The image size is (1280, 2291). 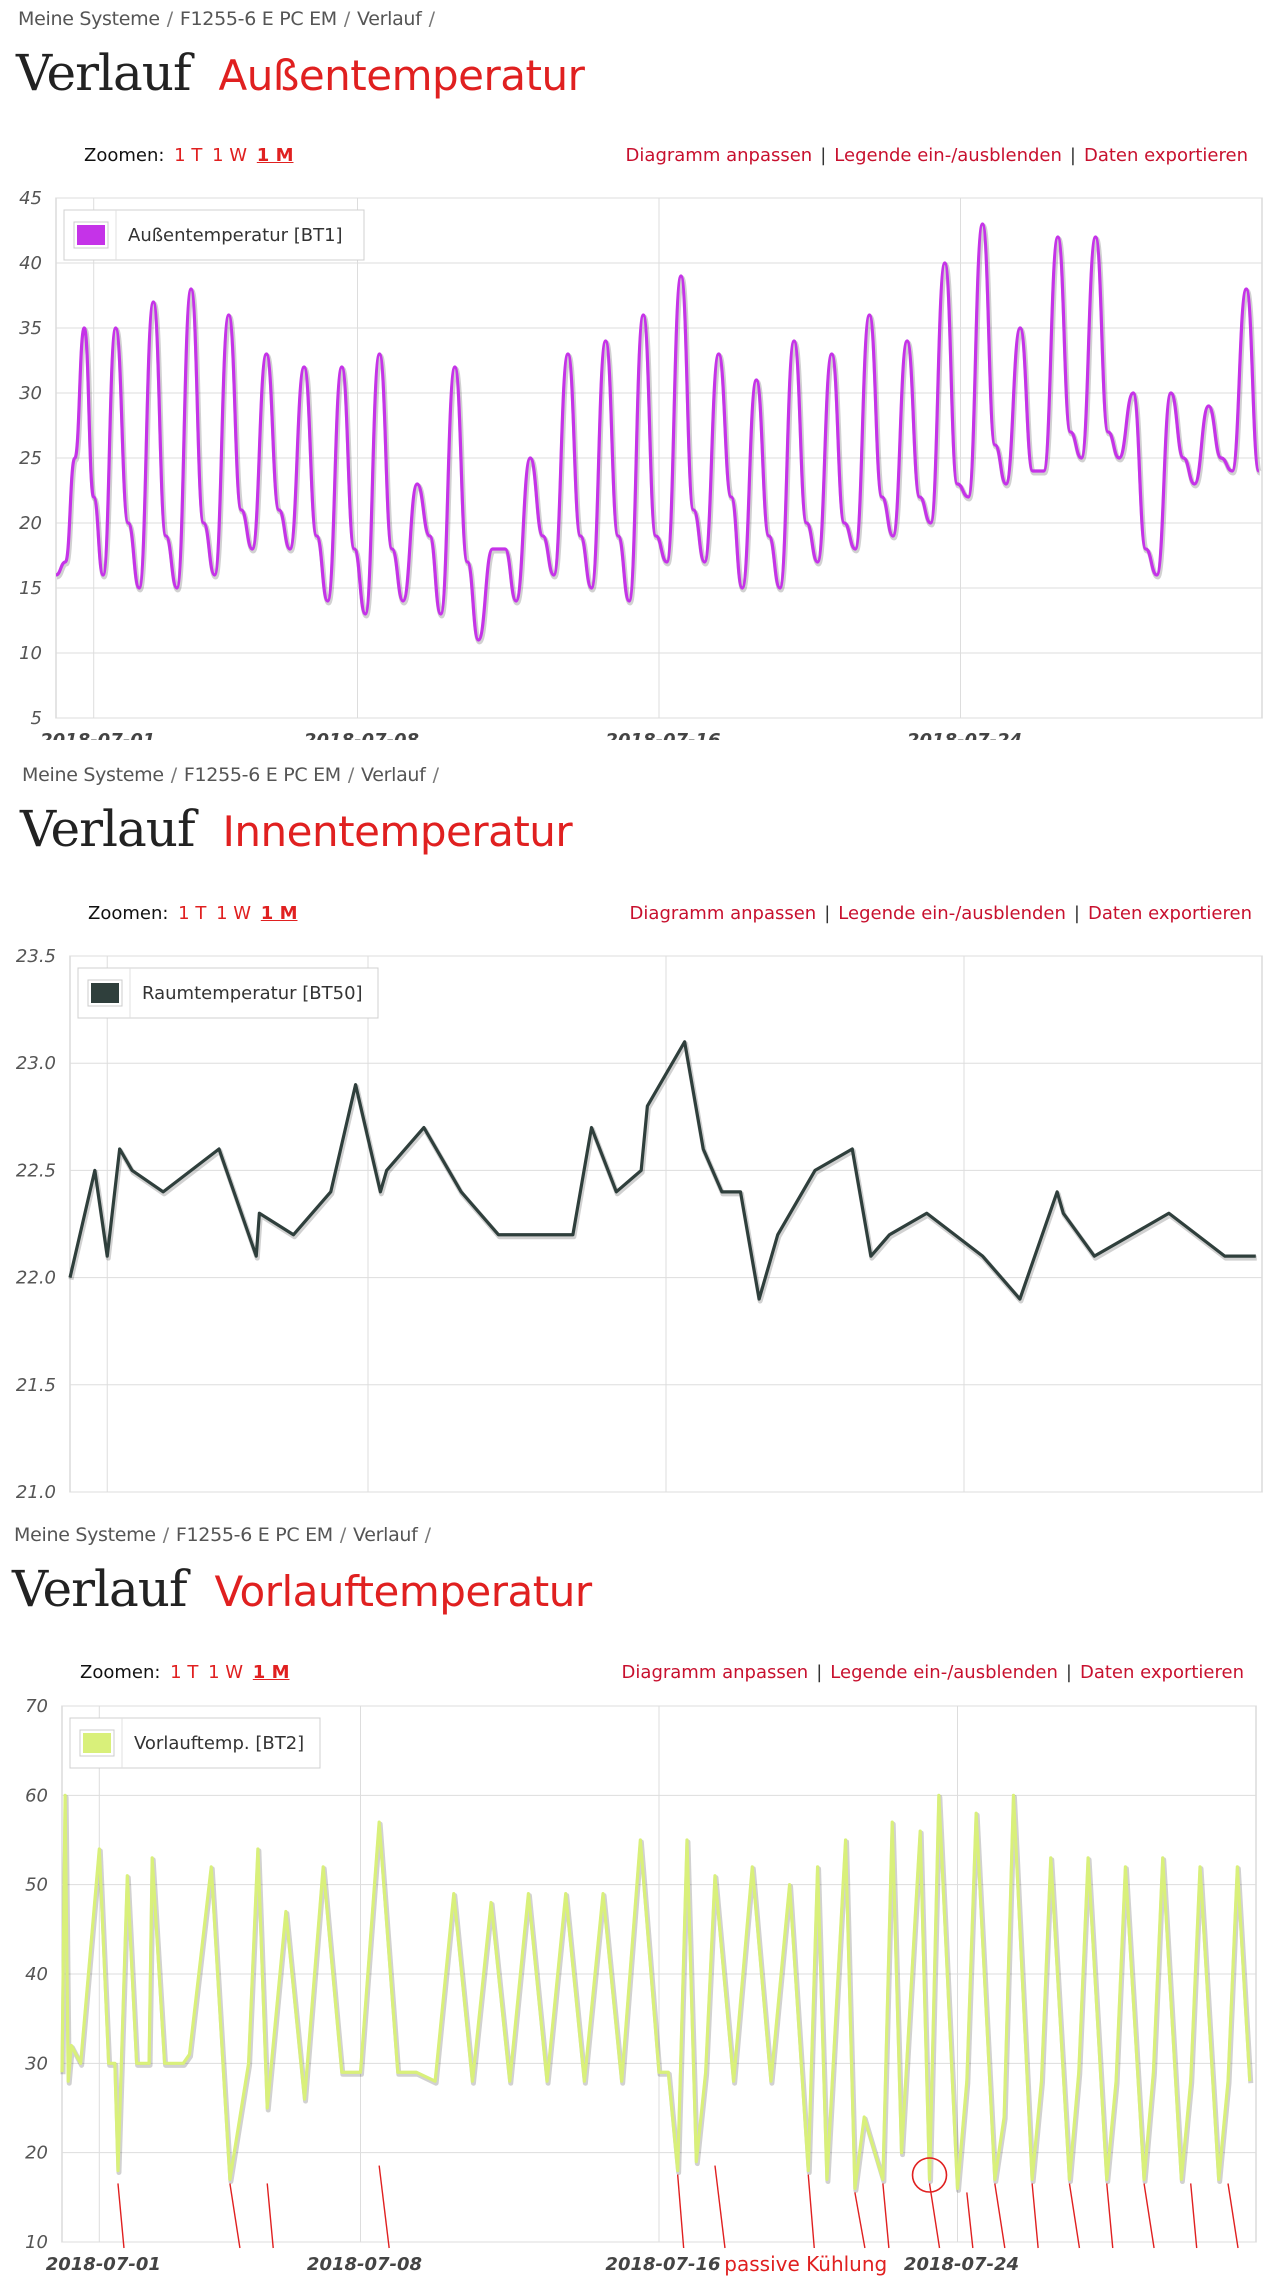 I want to click on y-tick-label: 5, so click(x=36, y=718).